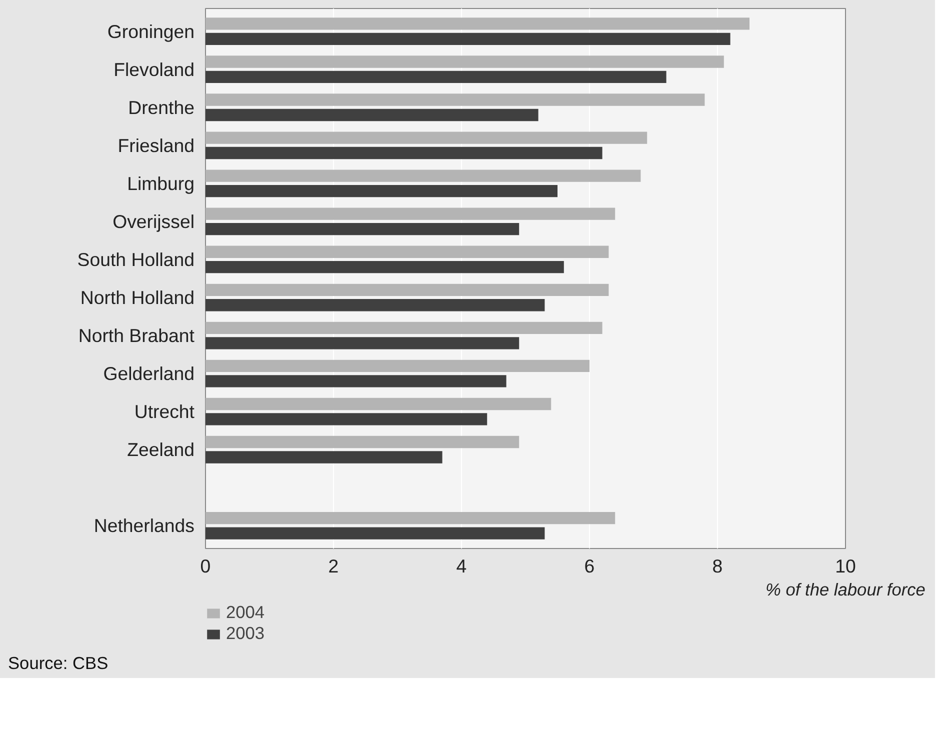  I want to click on y-tick-label: Gelderland, so click(149, 373).